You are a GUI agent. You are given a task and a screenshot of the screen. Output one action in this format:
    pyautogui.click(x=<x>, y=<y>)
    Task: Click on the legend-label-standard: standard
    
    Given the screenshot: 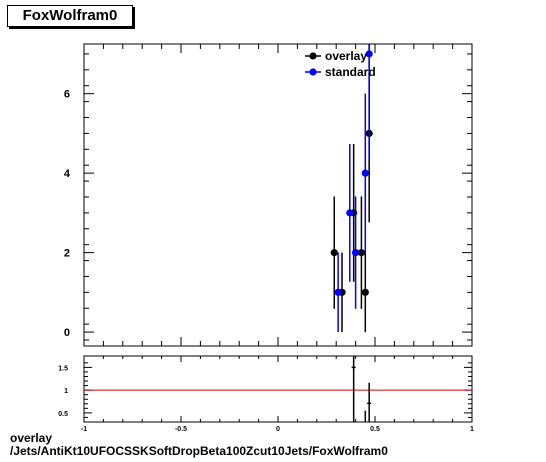 What is the action you would take?
    pyautogui.click(x=350, y=72)
    